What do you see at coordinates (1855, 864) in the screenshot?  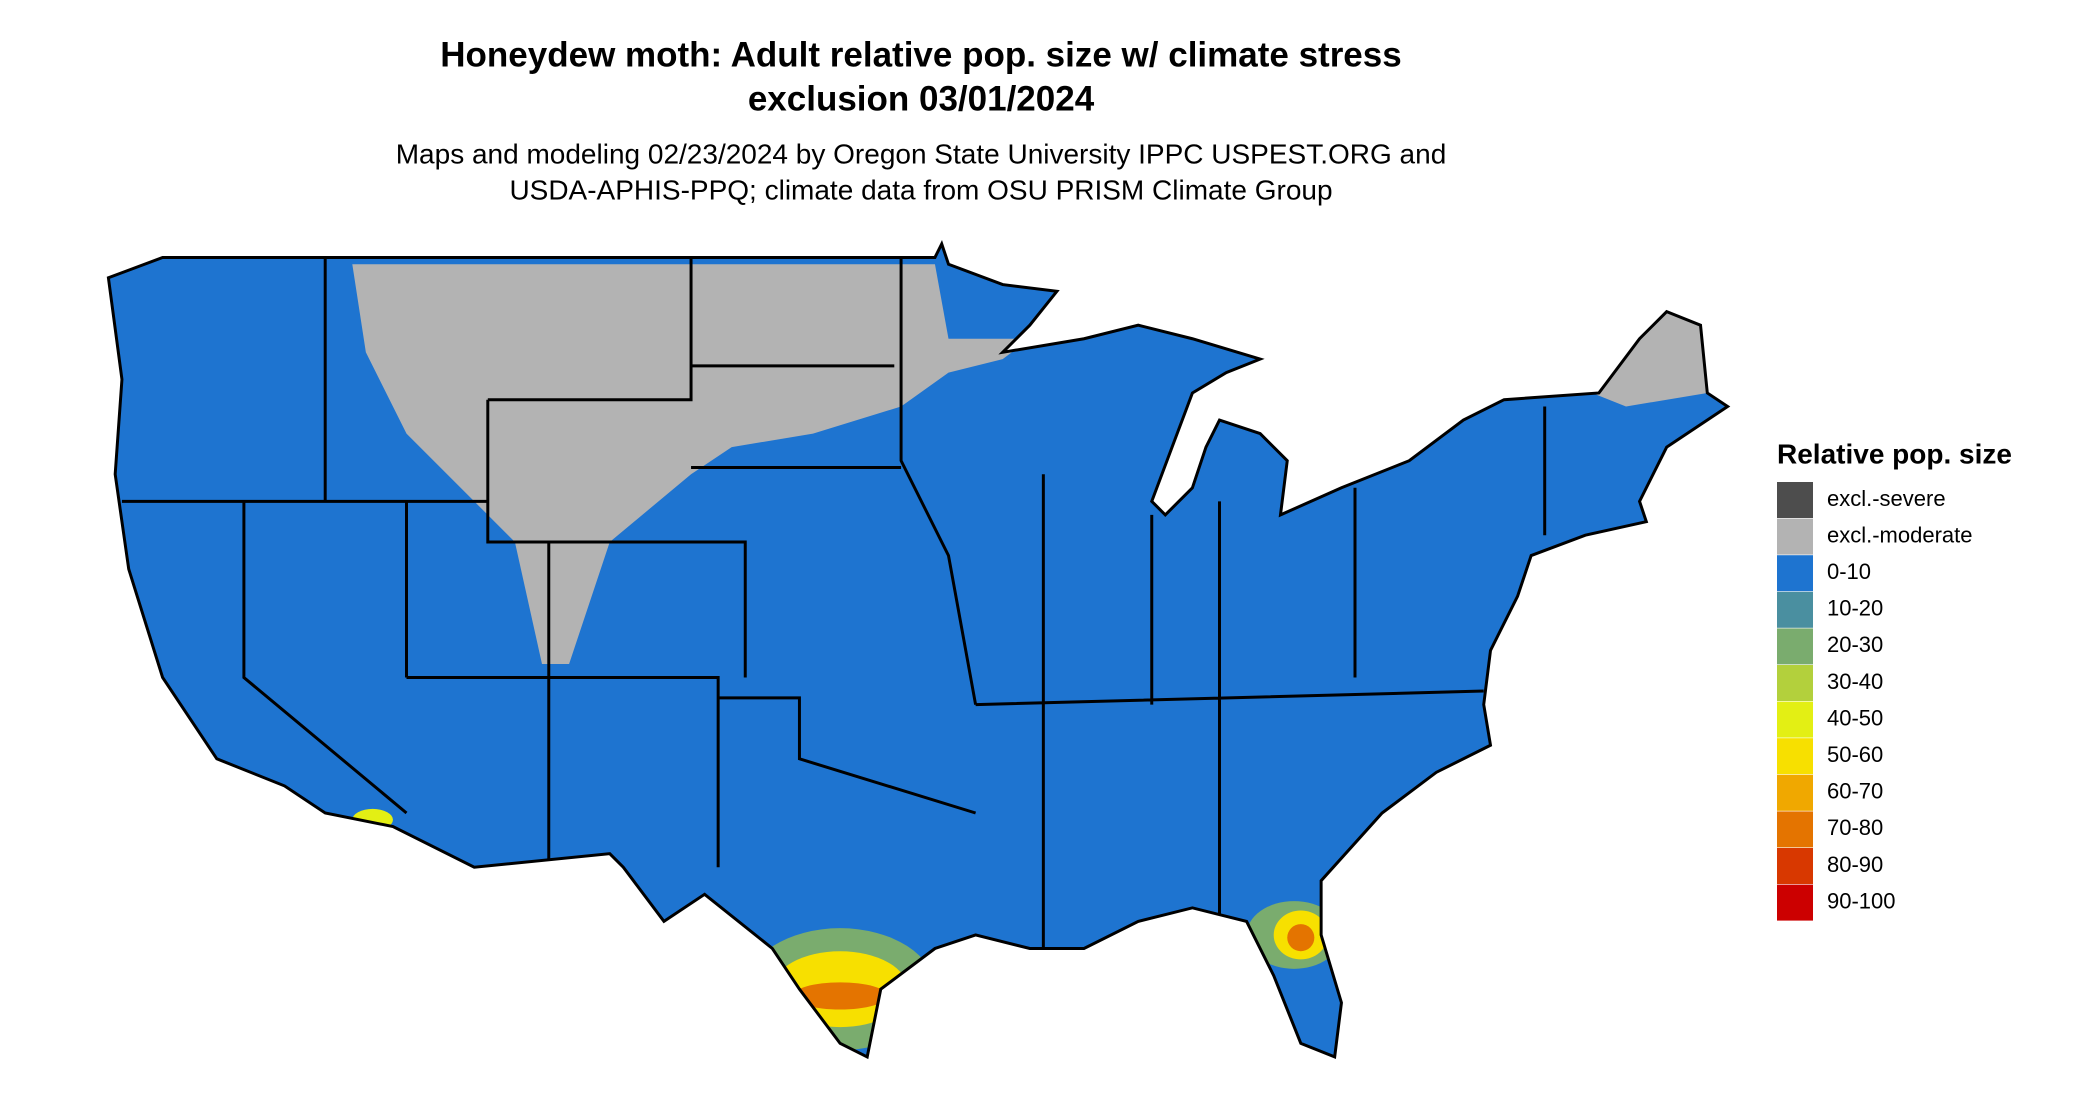 I see `legend-label: 80-90` at bounding box center [1855, 864].